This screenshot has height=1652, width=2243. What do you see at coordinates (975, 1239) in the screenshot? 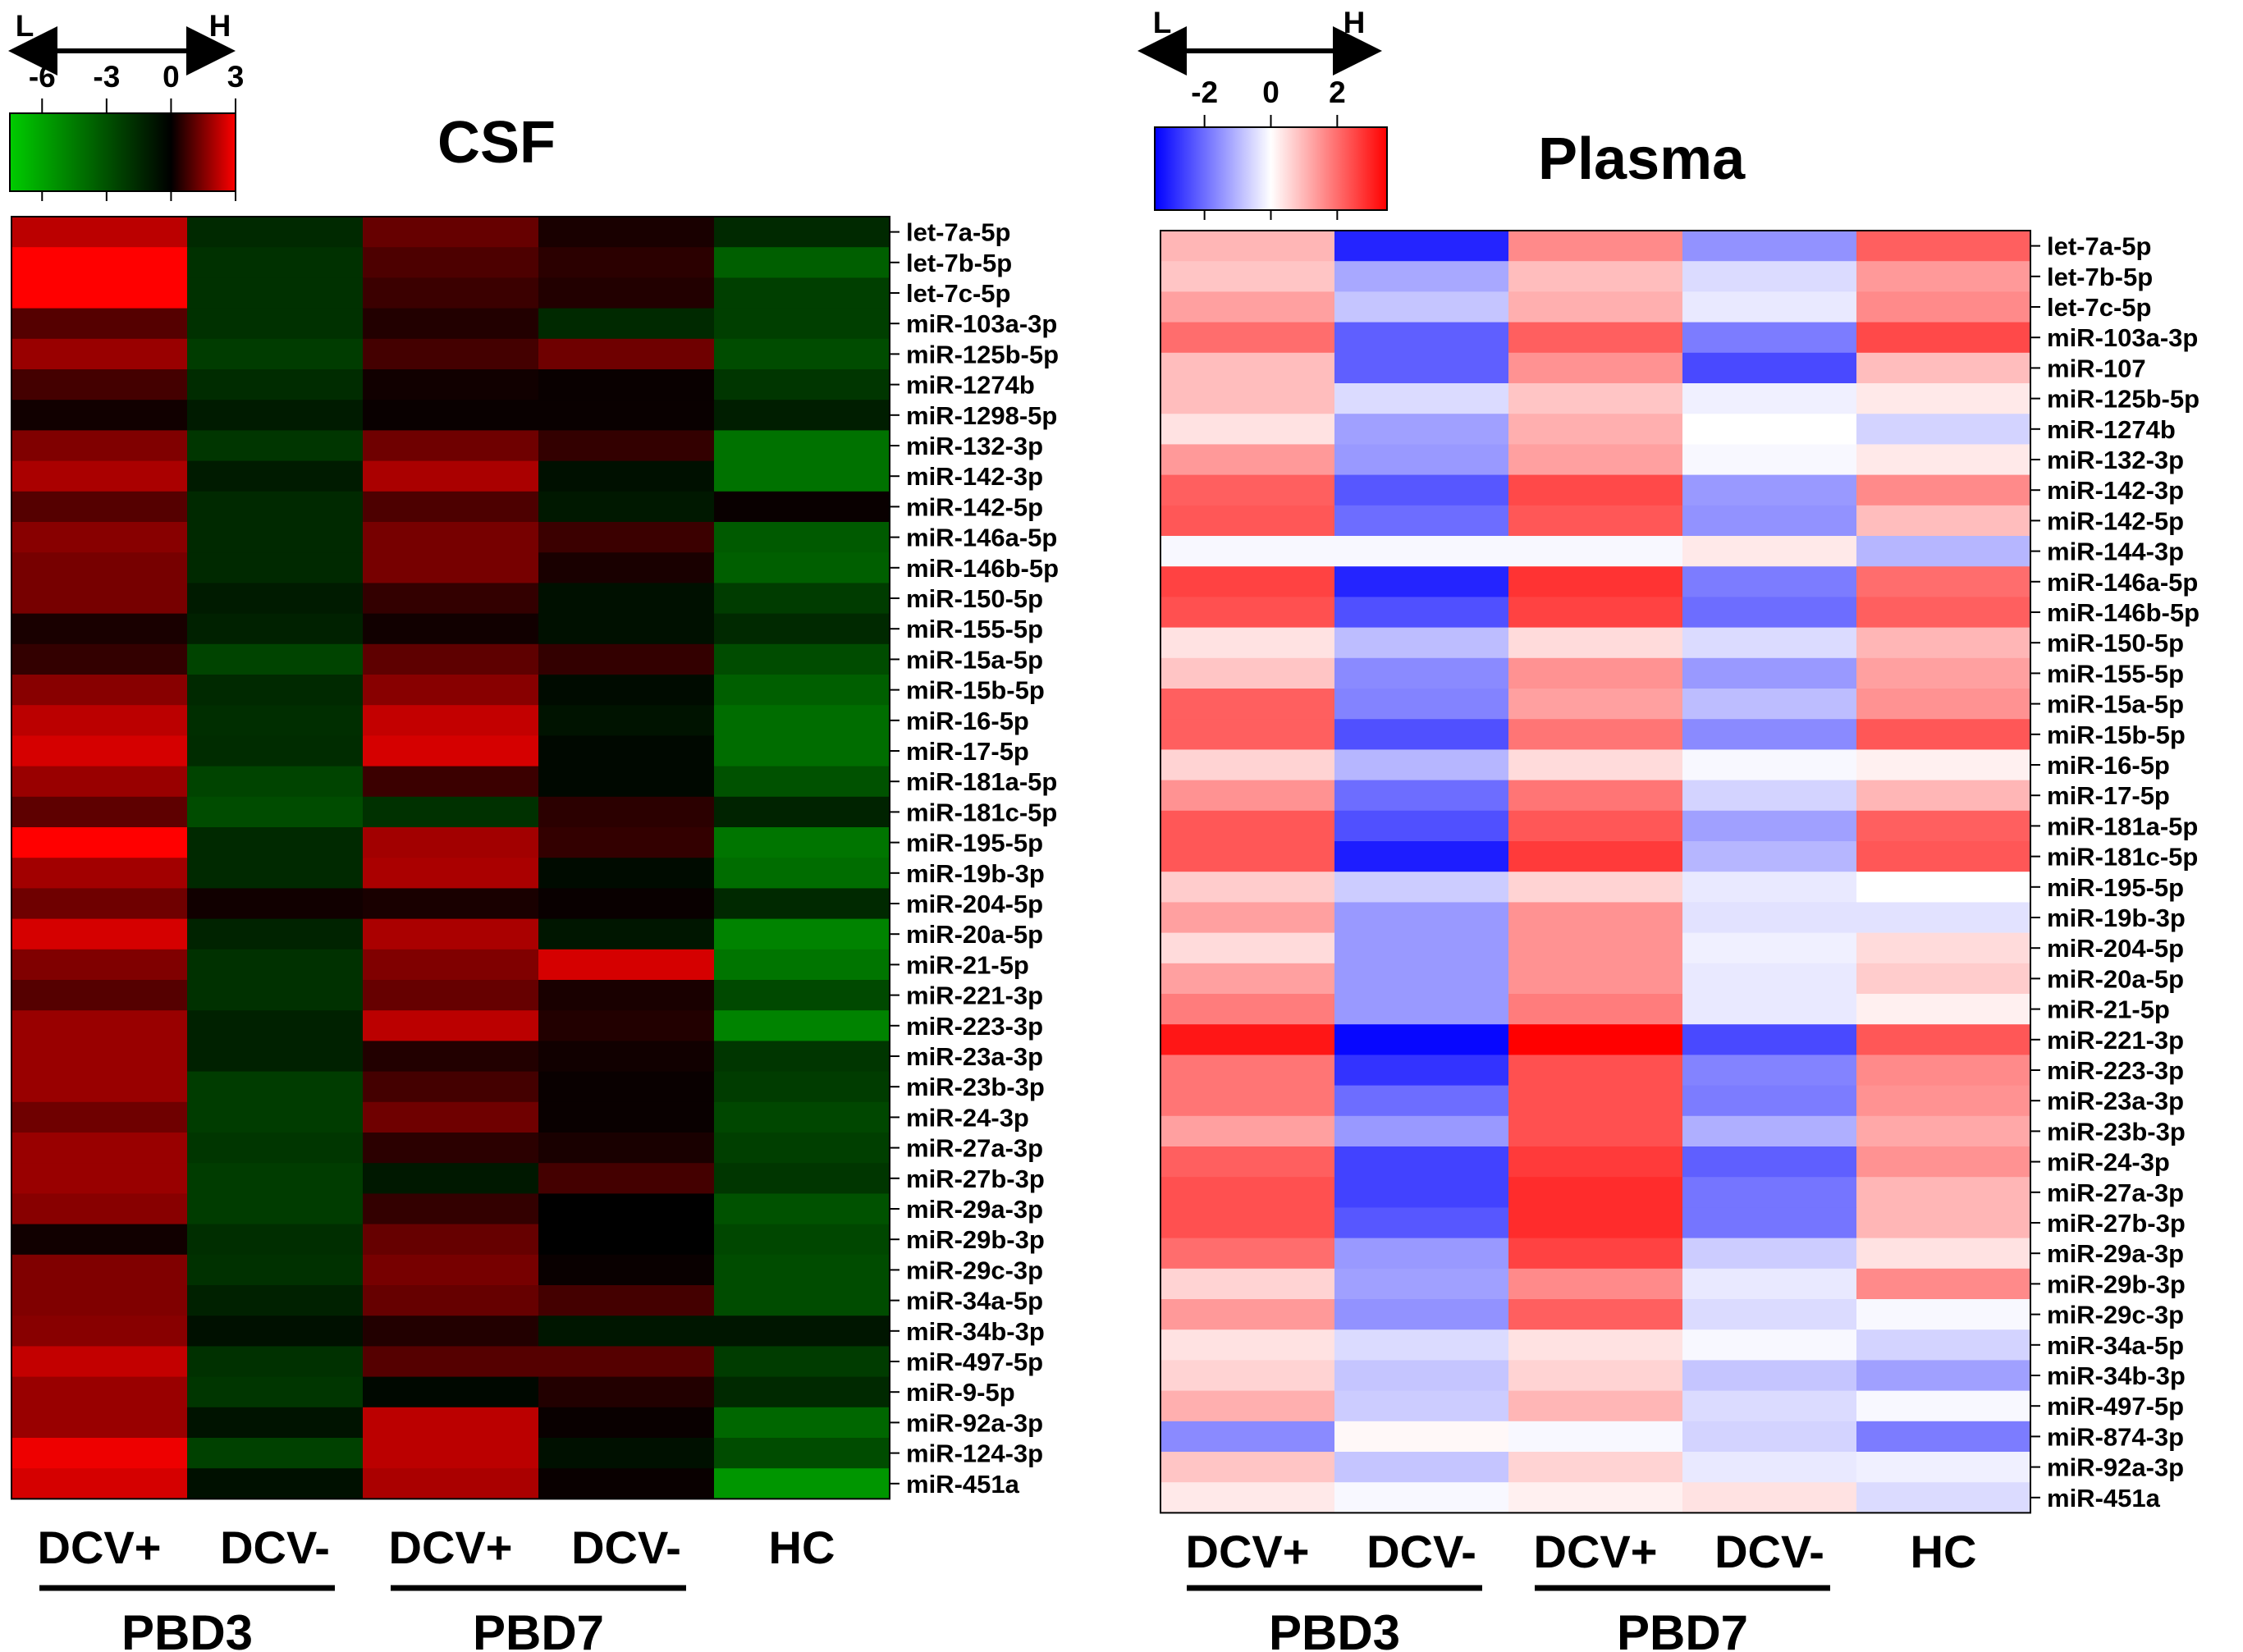
I see `csf-row-label: miR-29b-3p` at bounding box center [975, 1239].